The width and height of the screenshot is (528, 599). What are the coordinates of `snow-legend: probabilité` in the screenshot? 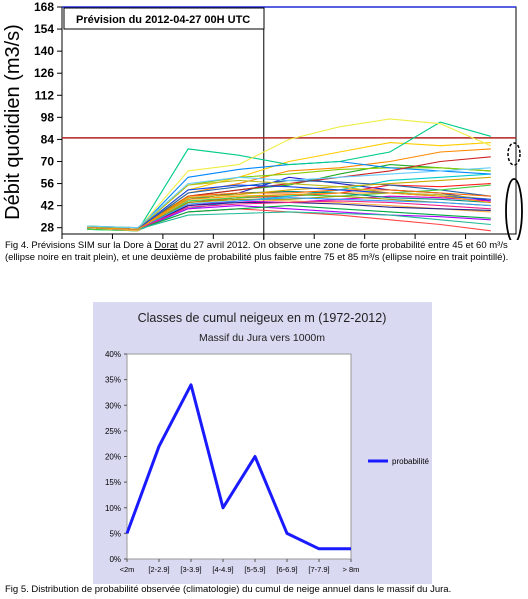 It's located at (398, 461).